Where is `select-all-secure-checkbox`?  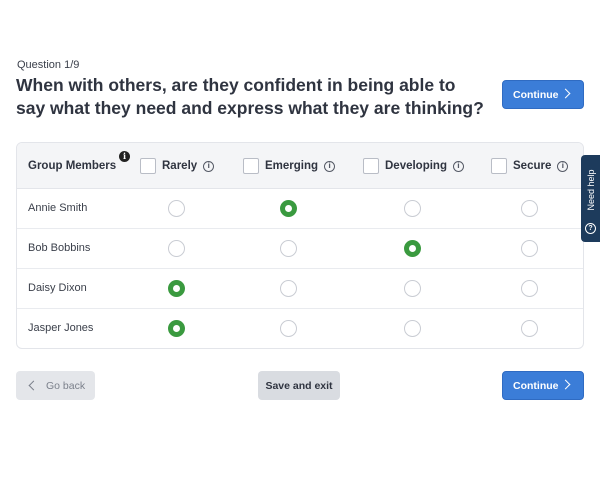 select-all-secure-checkbox is located at coordinates (499, 166).